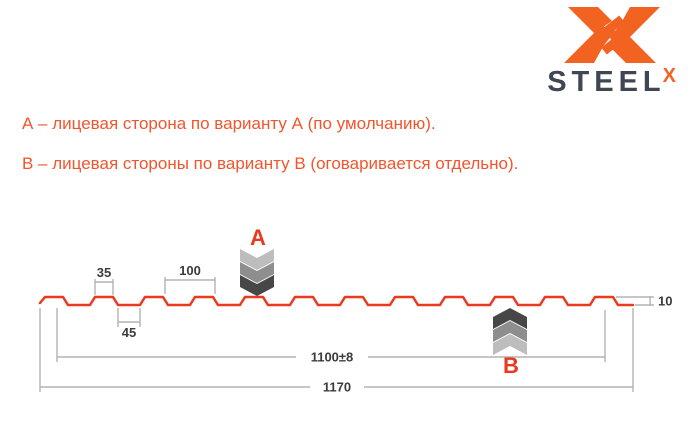 This screenshot has width=700, height=428. Describe the element at coordinates (336, 301) in the screenshot. I see `sheet-profile-line` at that location.